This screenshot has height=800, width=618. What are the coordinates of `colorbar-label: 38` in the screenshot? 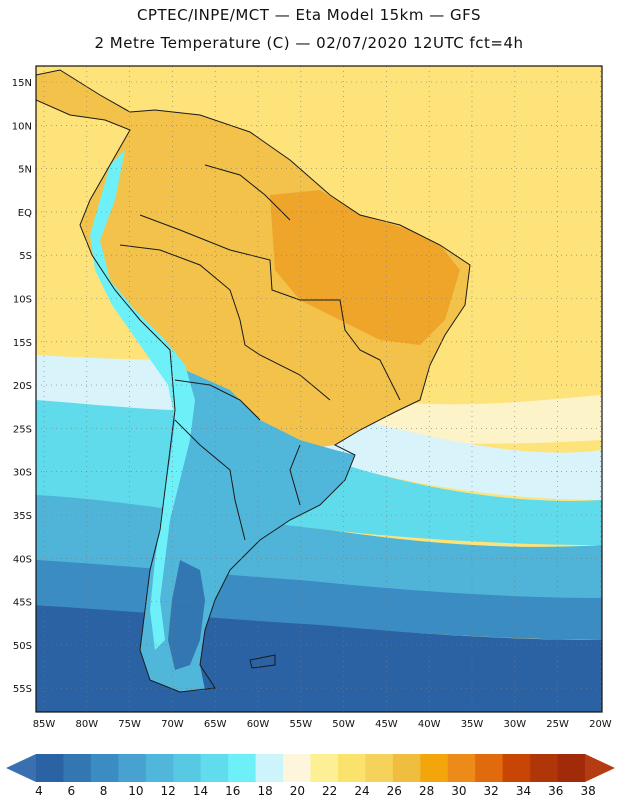 It's located at (587, 791).